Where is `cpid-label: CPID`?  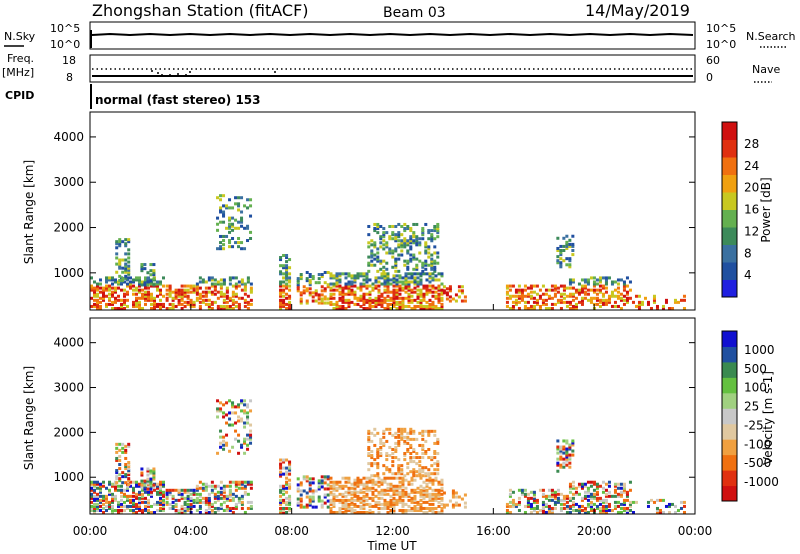
cpid-label: CPID is located at coordinates (19, 95).